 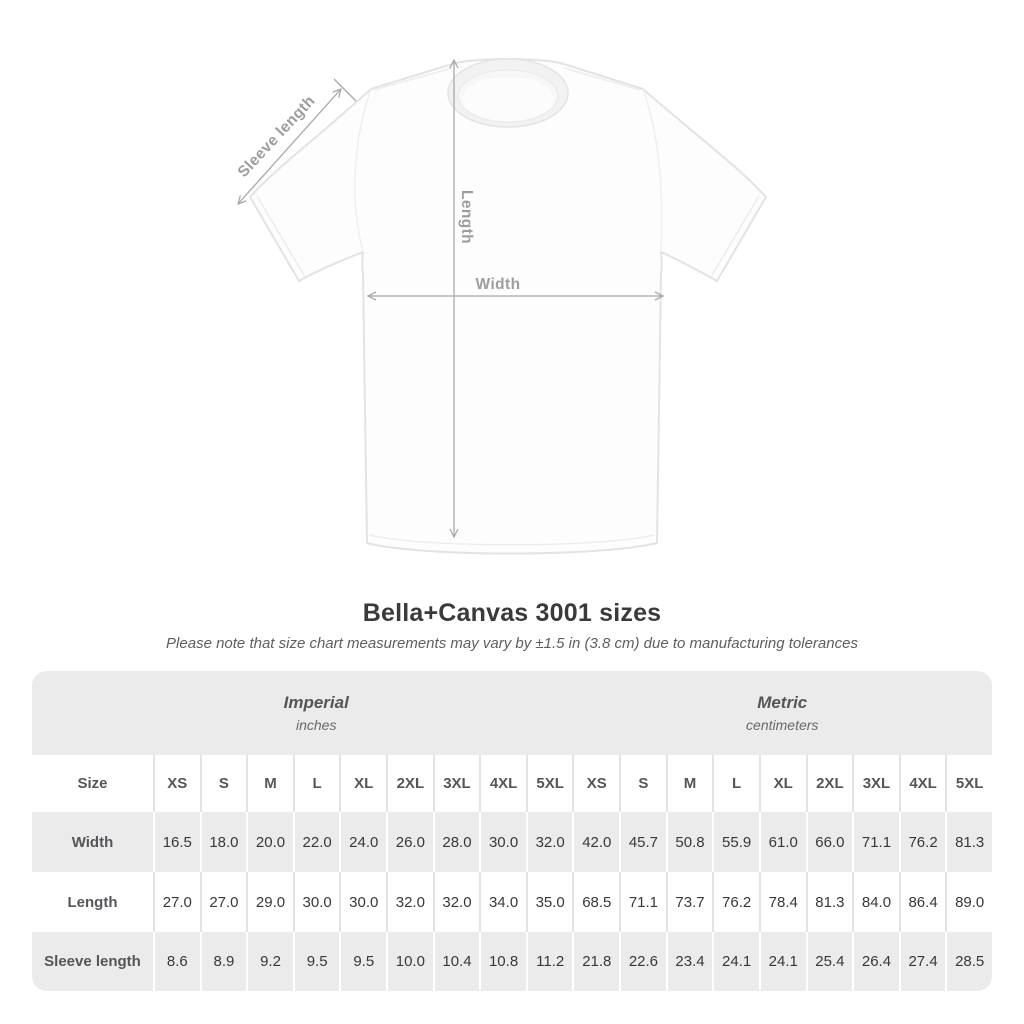 I want to click on value-cell: 20.0, so click(x=269, y=842).